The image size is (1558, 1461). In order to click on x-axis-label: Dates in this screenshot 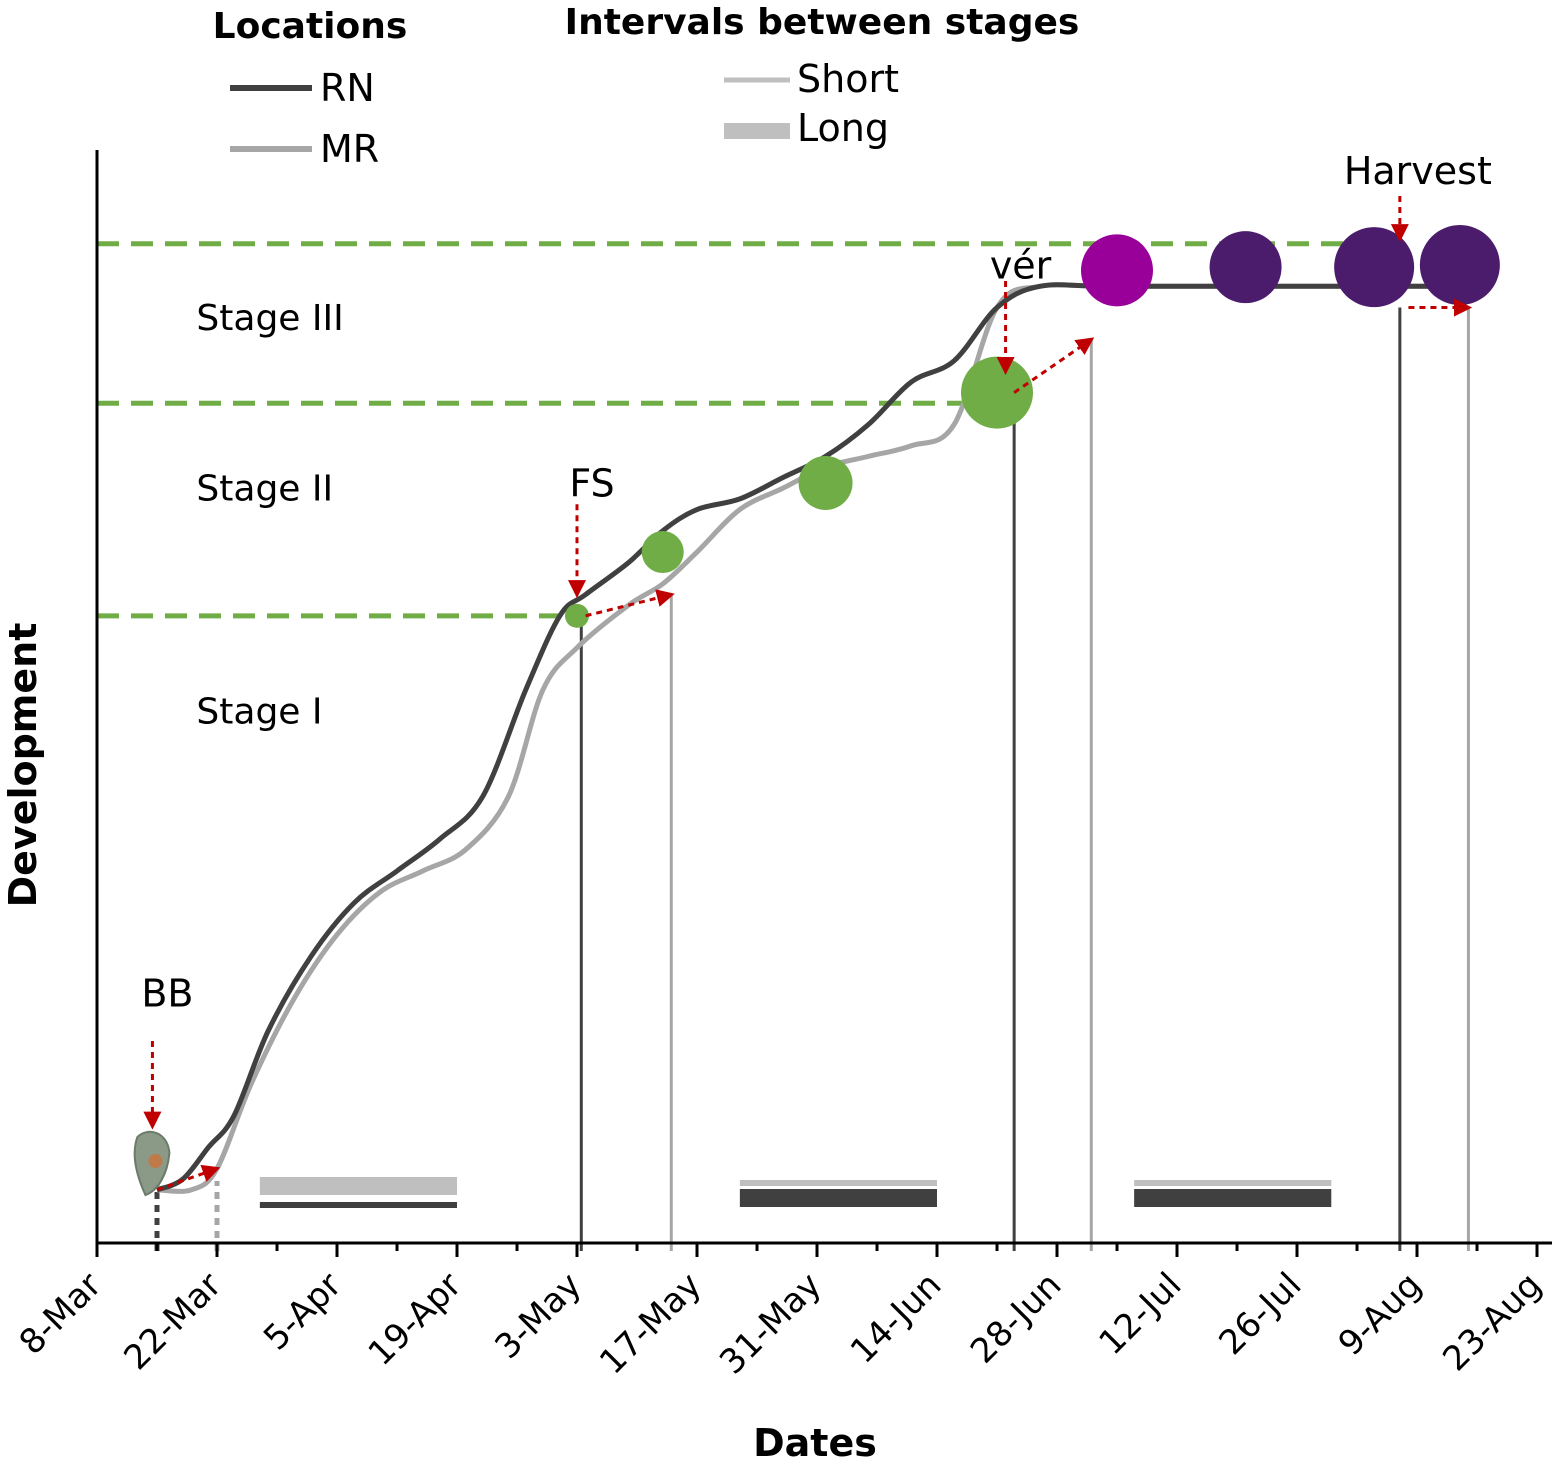, I will do `click(815, 1441)`.